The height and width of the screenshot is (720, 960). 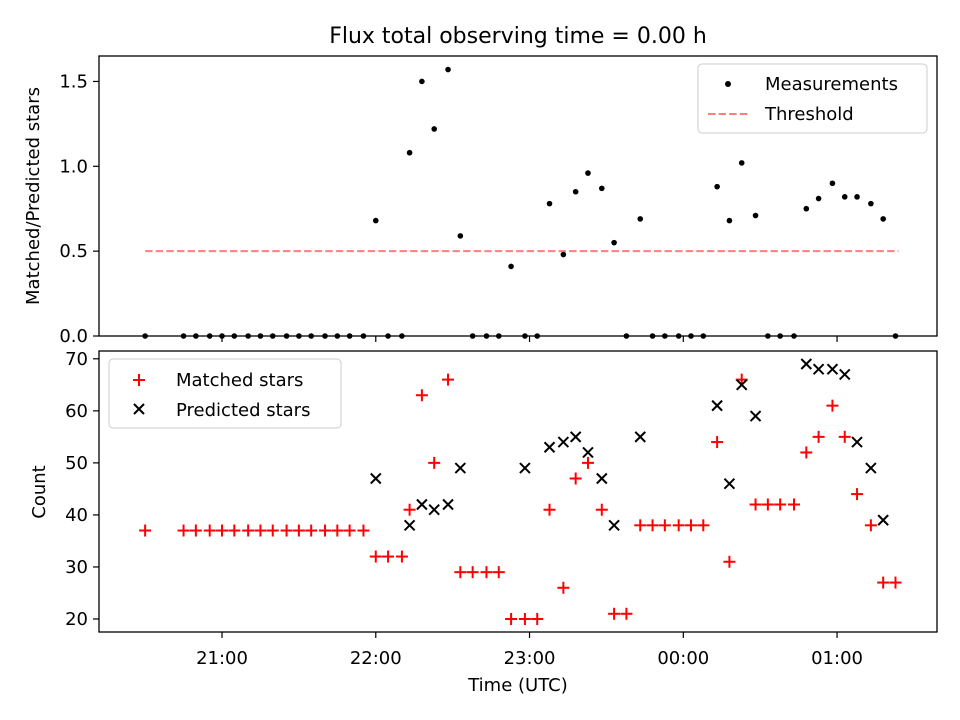 I want to click on top-y-tick-label: 0.5, so click(x=73, y=251).